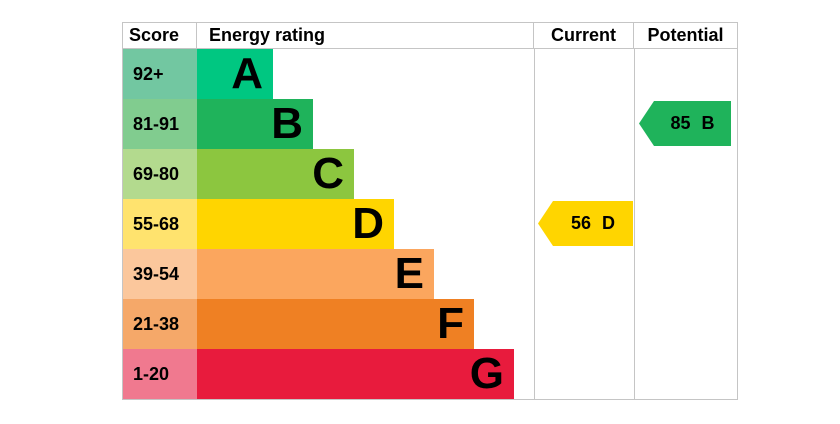  Describe the element at coordinates (275, 174) in the screenshot. I see `rating-bar-c: C` at that location.